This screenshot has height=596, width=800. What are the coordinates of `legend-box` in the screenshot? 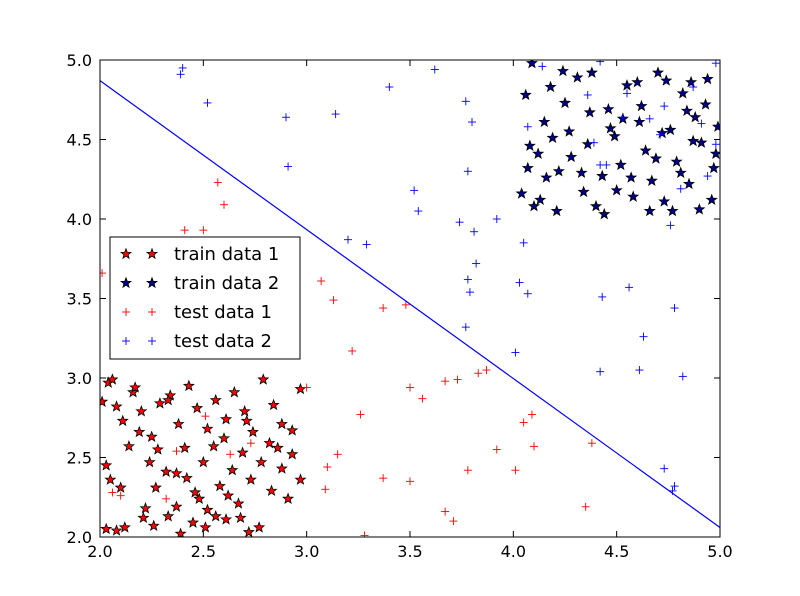 It's located at (205, 298).